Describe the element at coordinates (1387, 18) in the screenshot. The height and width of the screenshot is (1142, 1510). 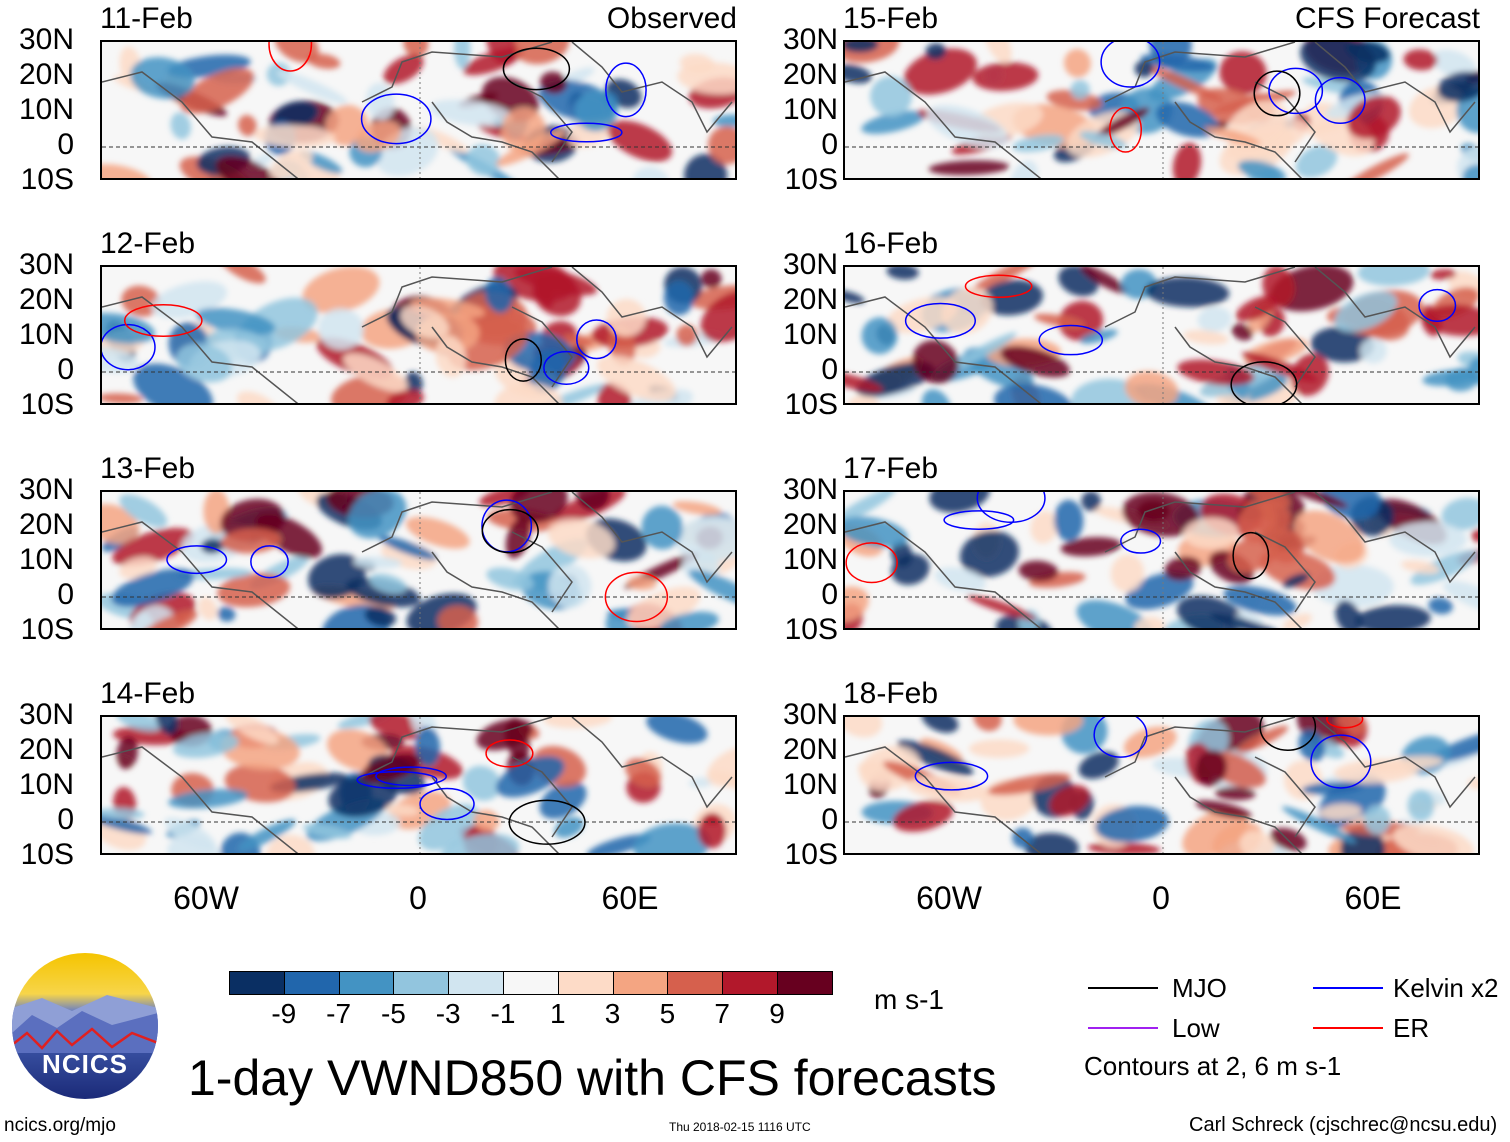
I see `panel-source-label: CFS Forecast` at that location.